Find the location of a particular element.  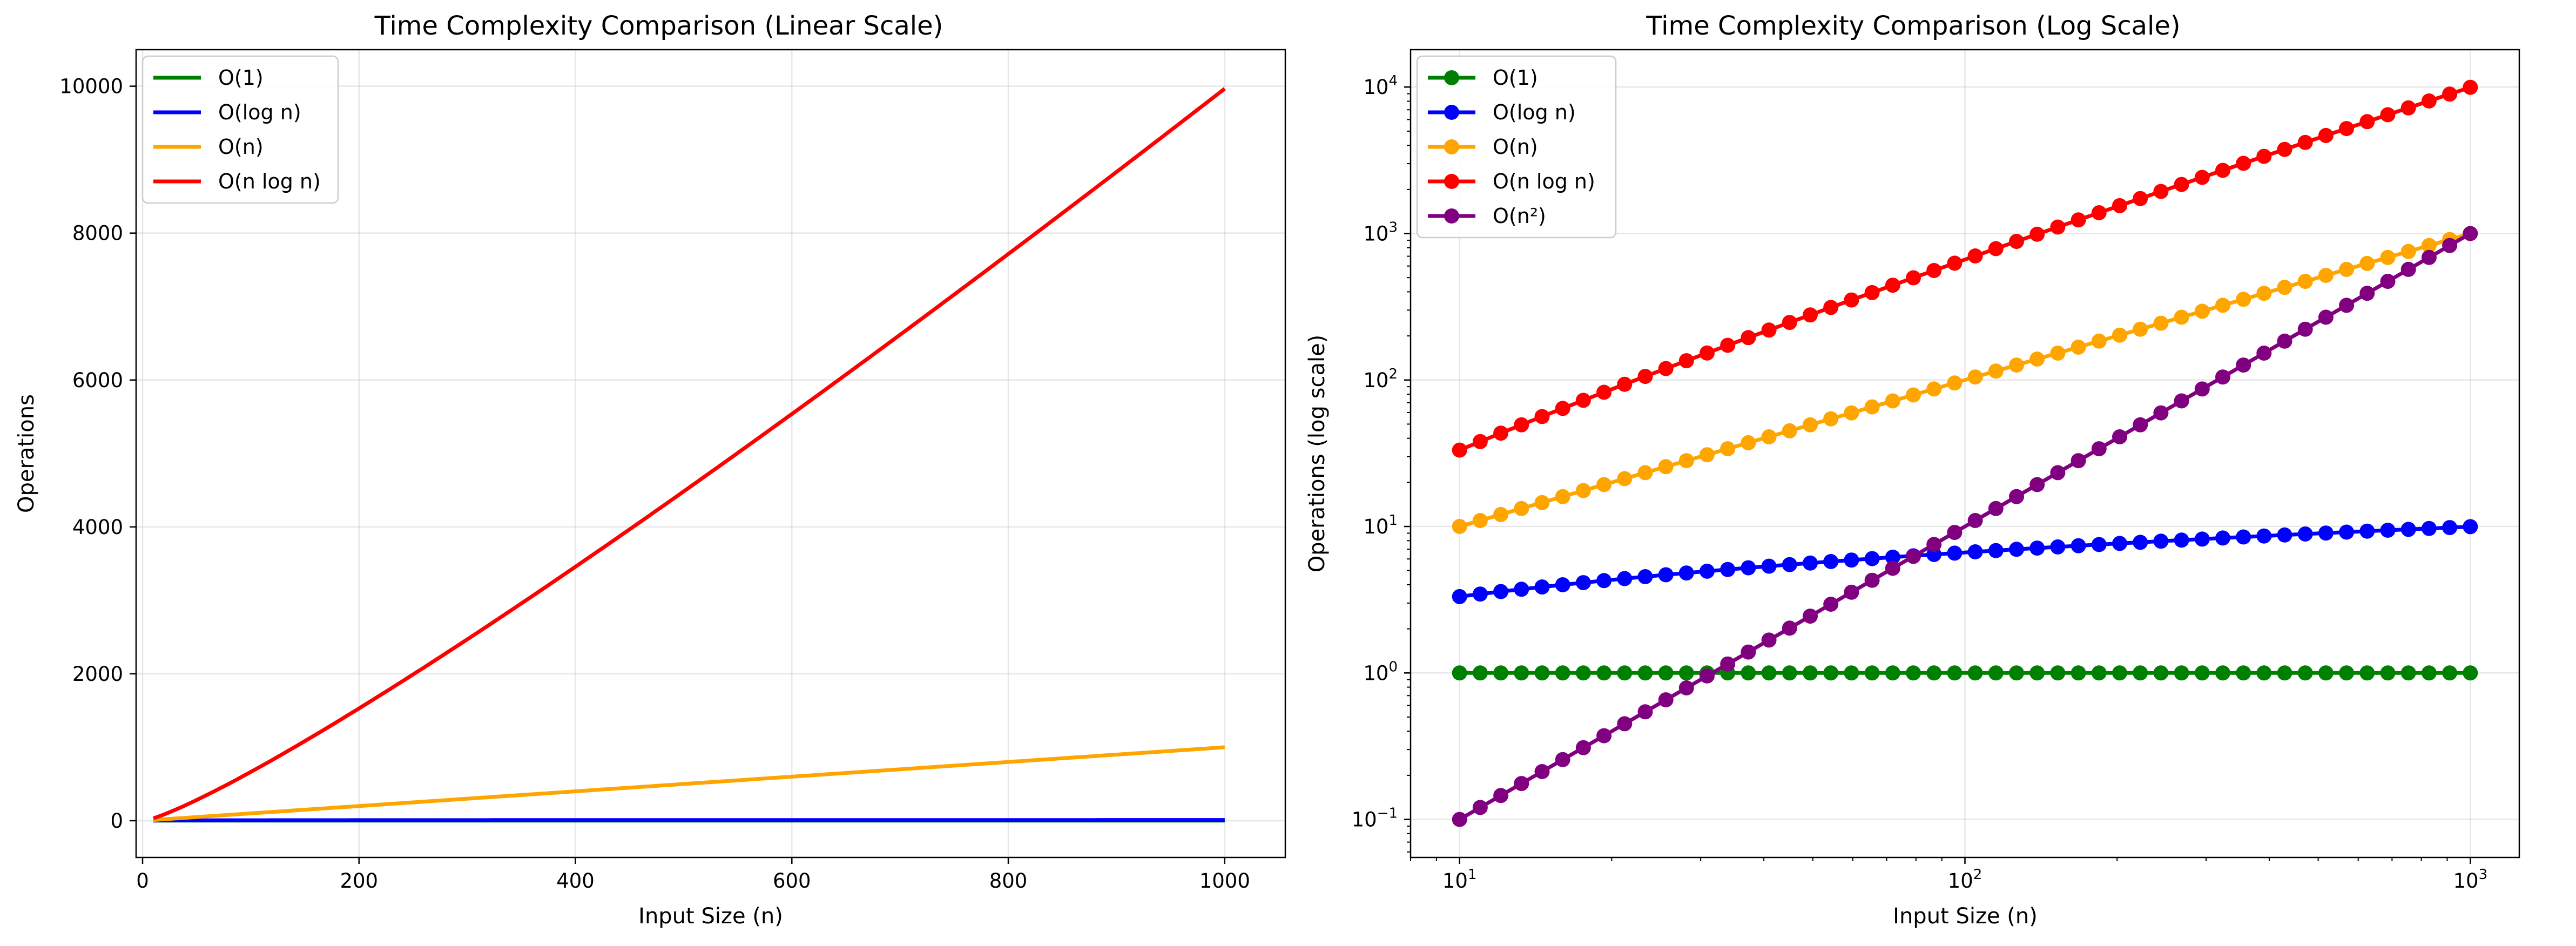

legend-item: O(n²) is located at coordinates (1487, 216).